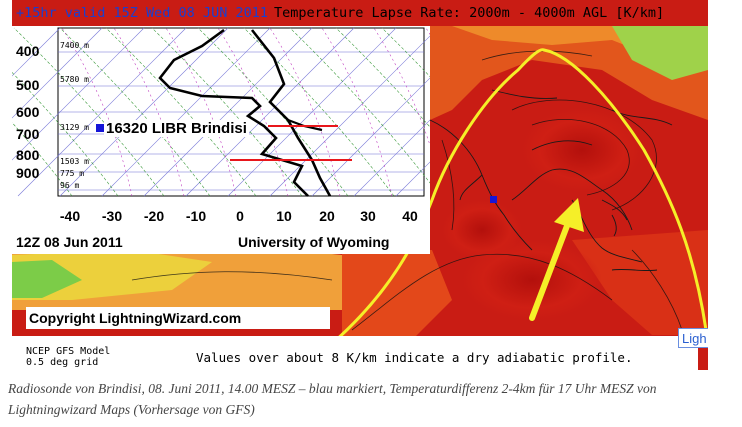 The height and width of the screenshot is (427, 742). I want to click on valid-time-label: +15hr valid 15Z Wed 08 JUN 2011, so click(142, 13).